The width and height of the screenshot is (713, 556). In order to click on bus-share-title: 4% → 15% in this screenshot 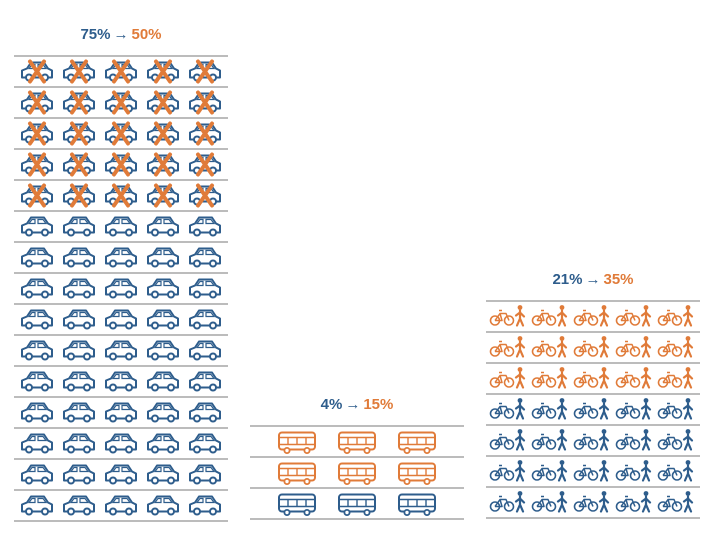, I will do `click(357, 404)`.